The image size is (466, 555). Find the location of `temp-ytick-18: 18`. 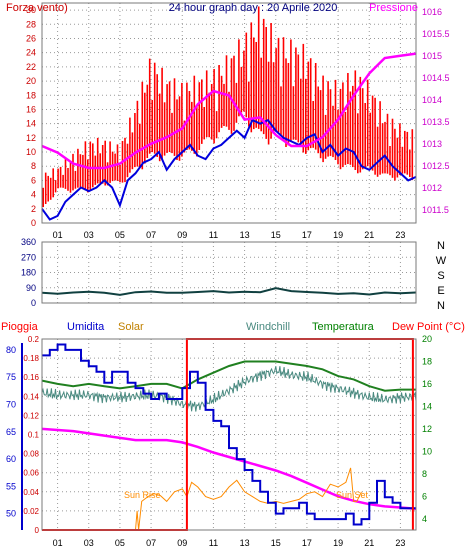

temp-ytick-18: 18 is located at coordinates (427, 361).